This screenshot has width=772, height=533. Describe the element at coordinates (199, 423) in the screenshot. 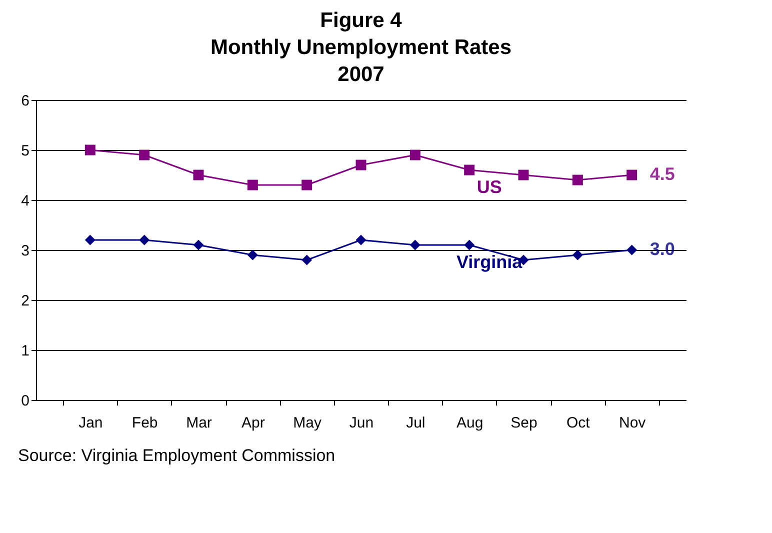

I see `x-tick-label: Mar` at that location.